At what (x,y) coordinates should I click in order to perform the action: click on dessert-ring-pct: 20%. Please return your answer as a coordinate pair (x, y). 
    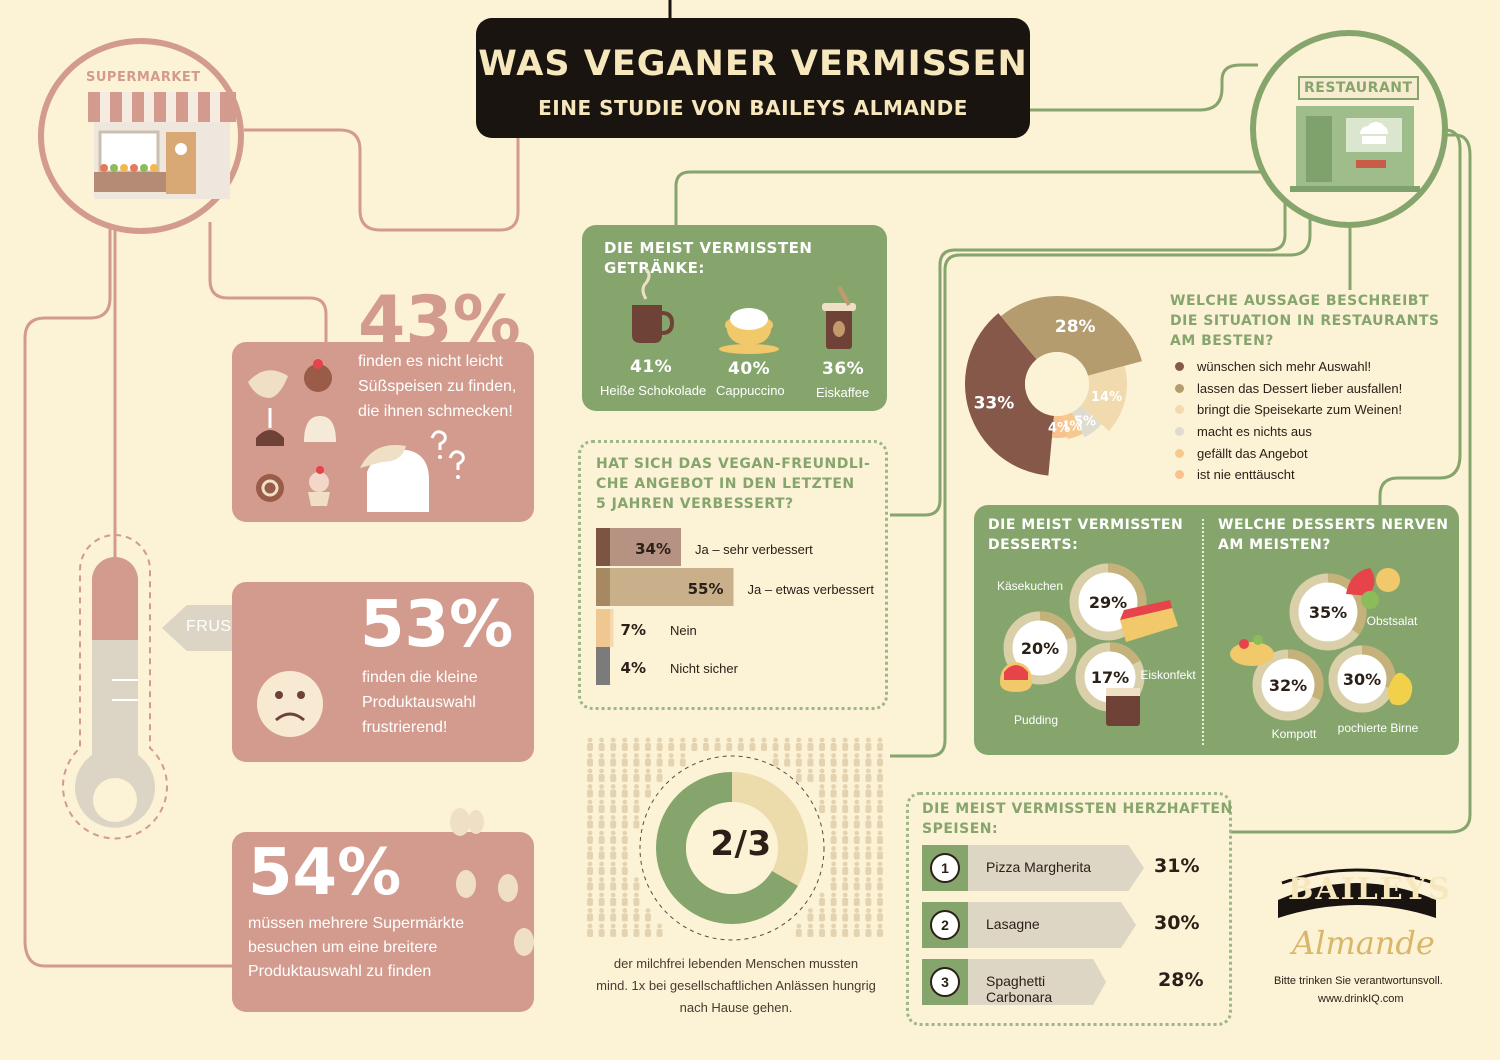
    Looking at the image, I should click on (1040, 648).